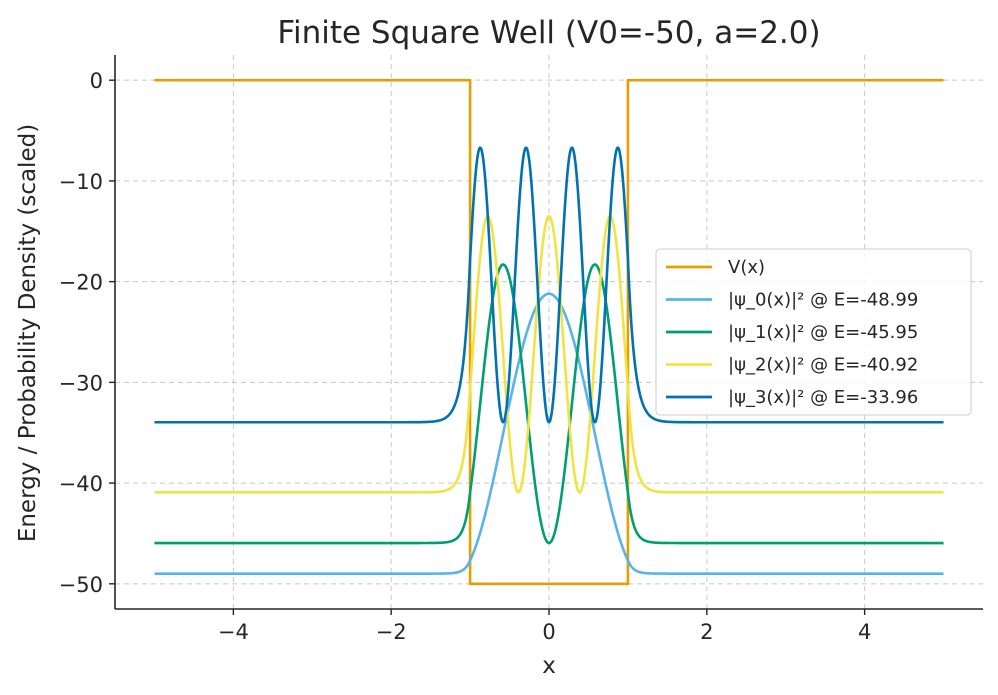  I want to click on x-tick-label: −4, so click(233, 632).